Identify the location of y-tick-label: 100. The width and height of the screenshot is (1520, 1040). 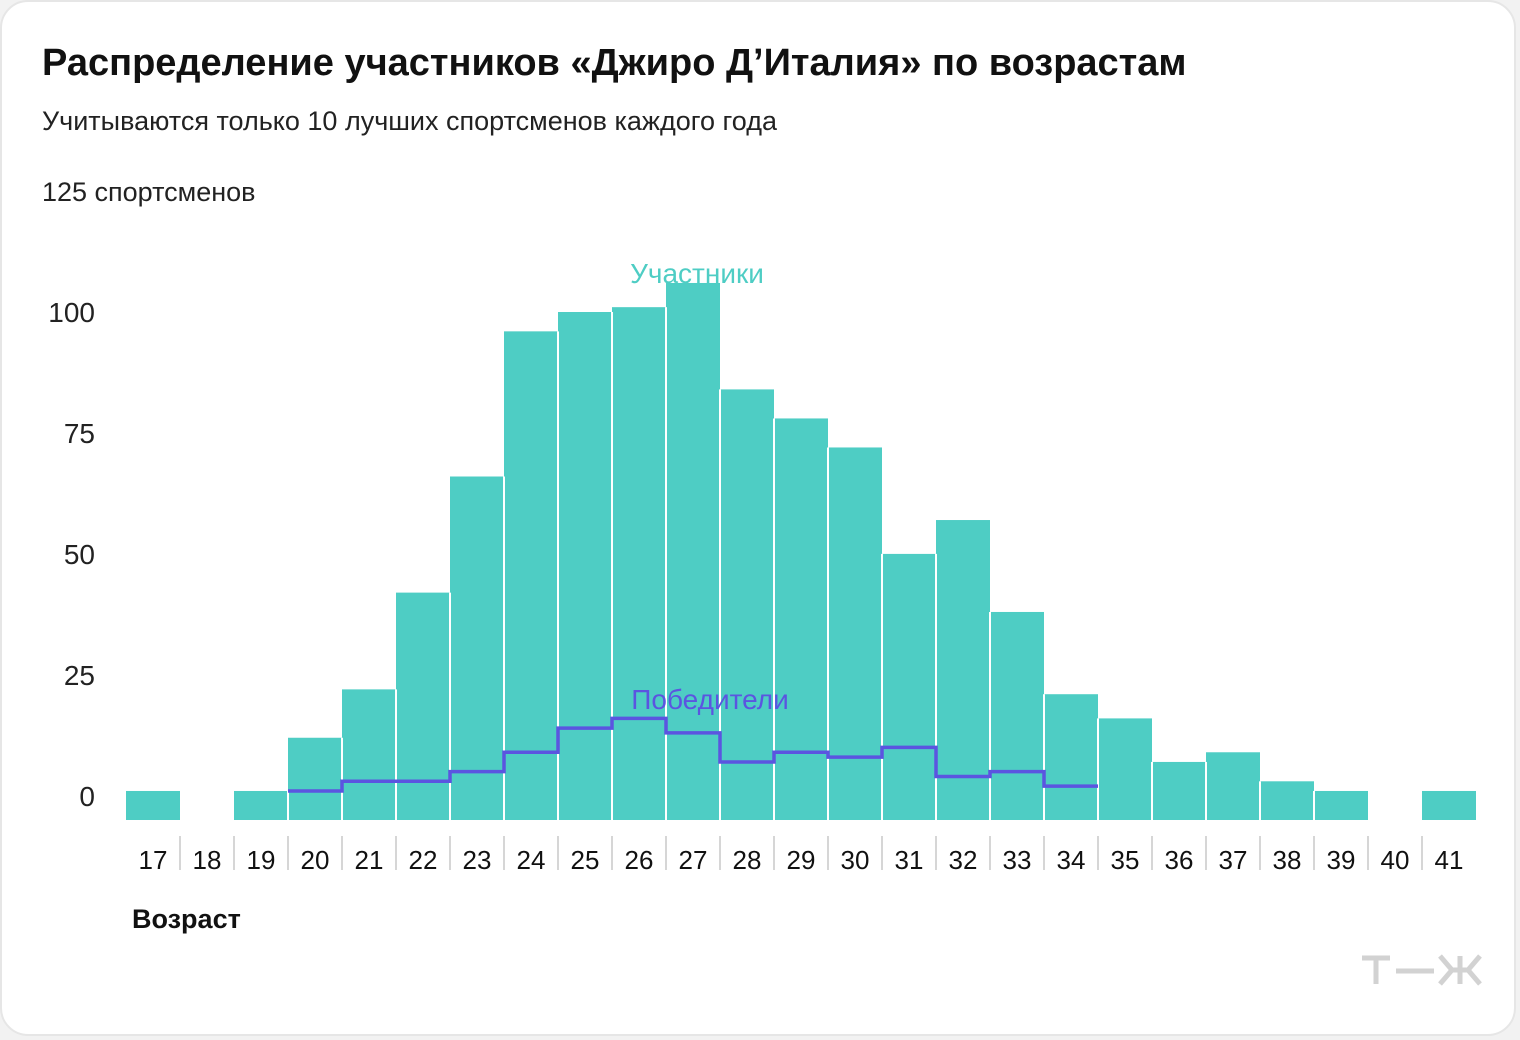
(71, 312).